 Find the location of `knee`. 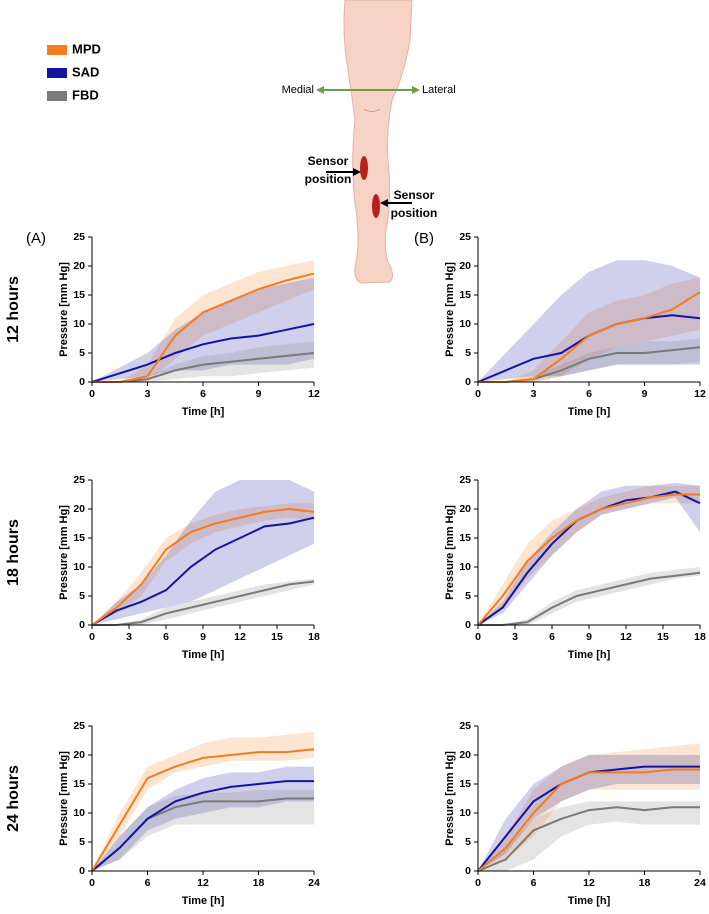

knee is located at coordinates (372, 110).